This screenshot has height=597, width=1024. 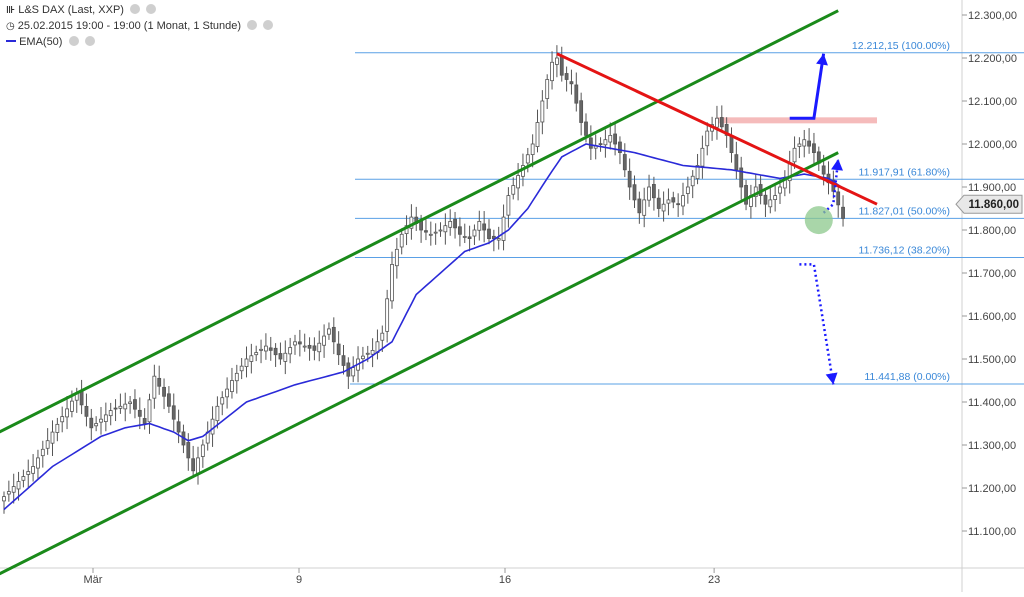 I want to click on chart-type-icon: ⊪, so click(x=11, y=10).